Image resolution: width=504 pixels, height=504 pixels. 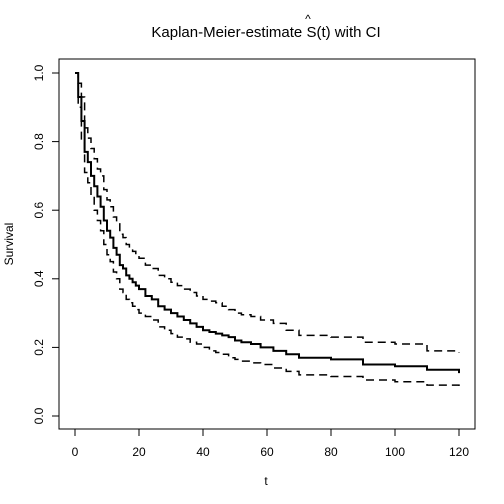 I want to click on y-tick-label: 0.6, so click(x=39, y=210).